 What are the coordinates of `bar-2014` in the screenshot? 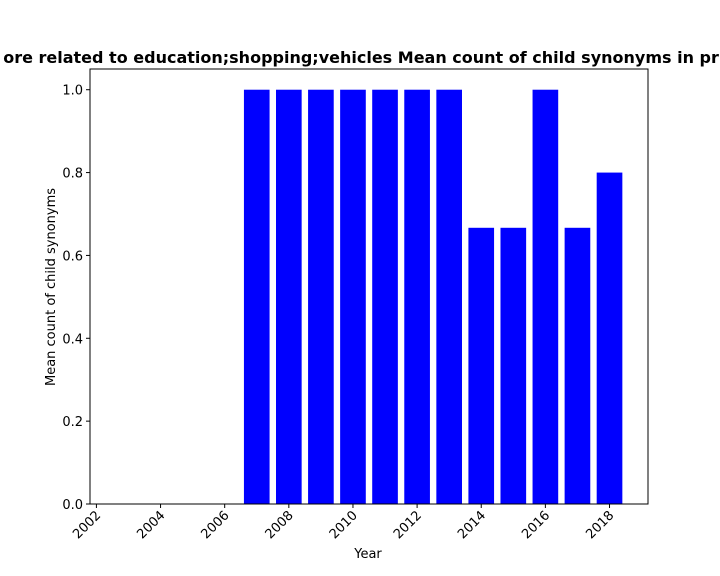 It's located at (481, 365).